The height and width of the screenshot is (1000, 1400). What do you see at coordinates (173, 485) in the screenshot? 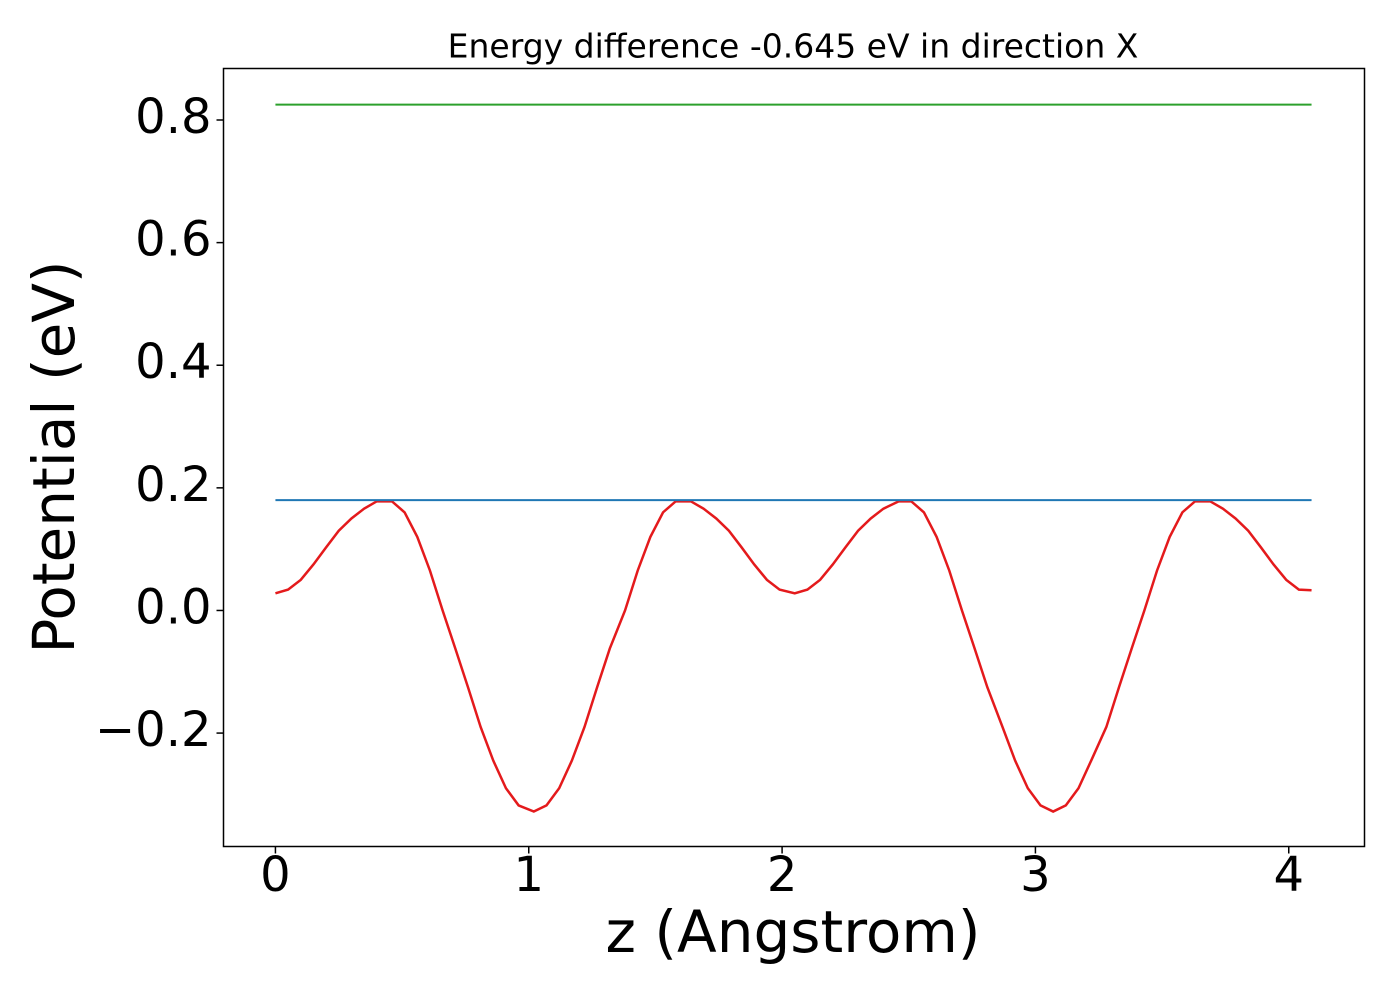
I see `y-tick-label: 0.2` at bounding box center [173, 485].